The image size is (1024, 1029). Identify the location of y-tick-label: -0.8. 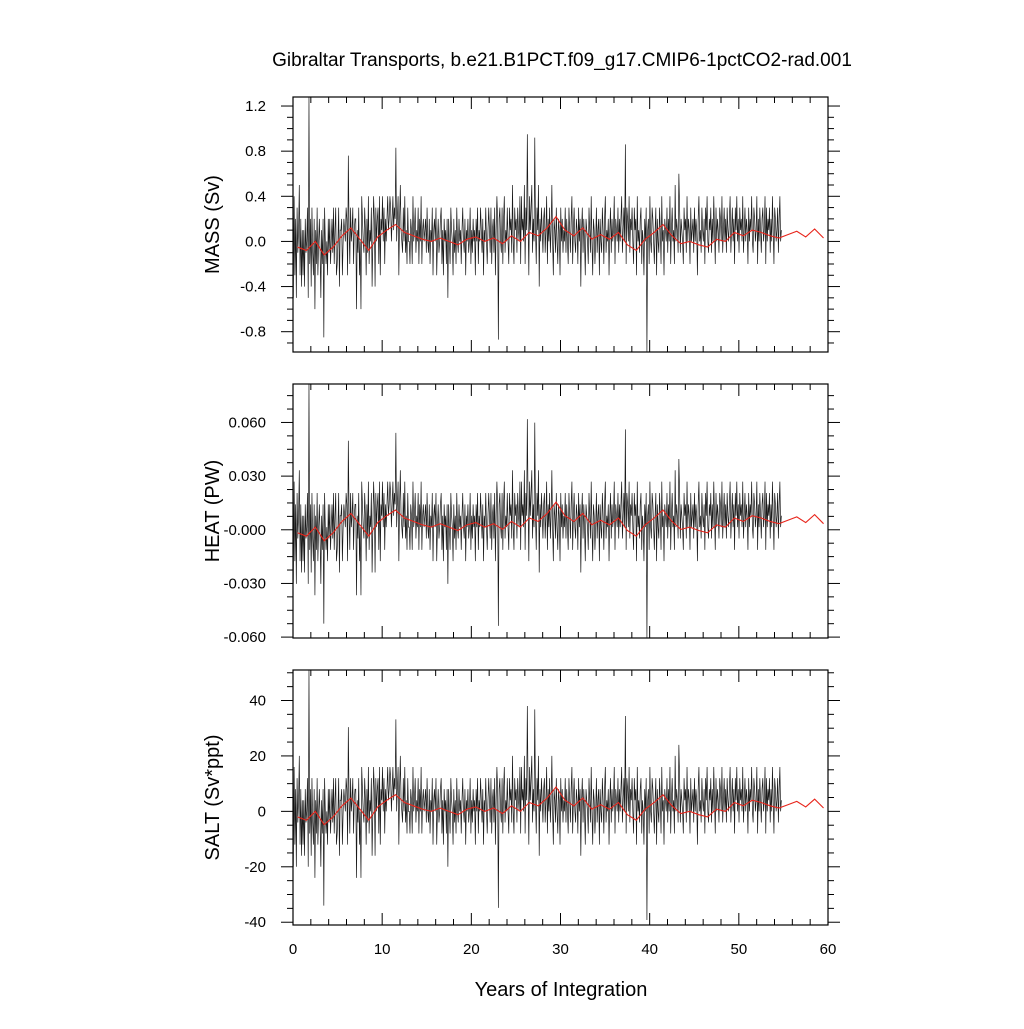
(253, 332).